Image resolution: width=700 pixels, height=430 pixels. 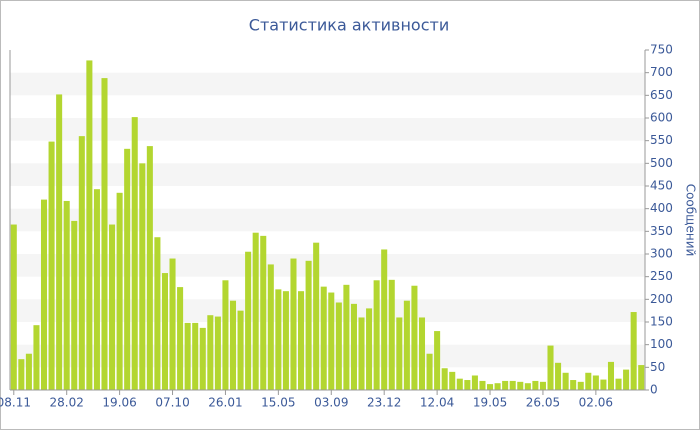 What do you see at coordinates (661, 254) in the screenshot?
I see `y-tick-label: 300` at bounding box center [661, 254].